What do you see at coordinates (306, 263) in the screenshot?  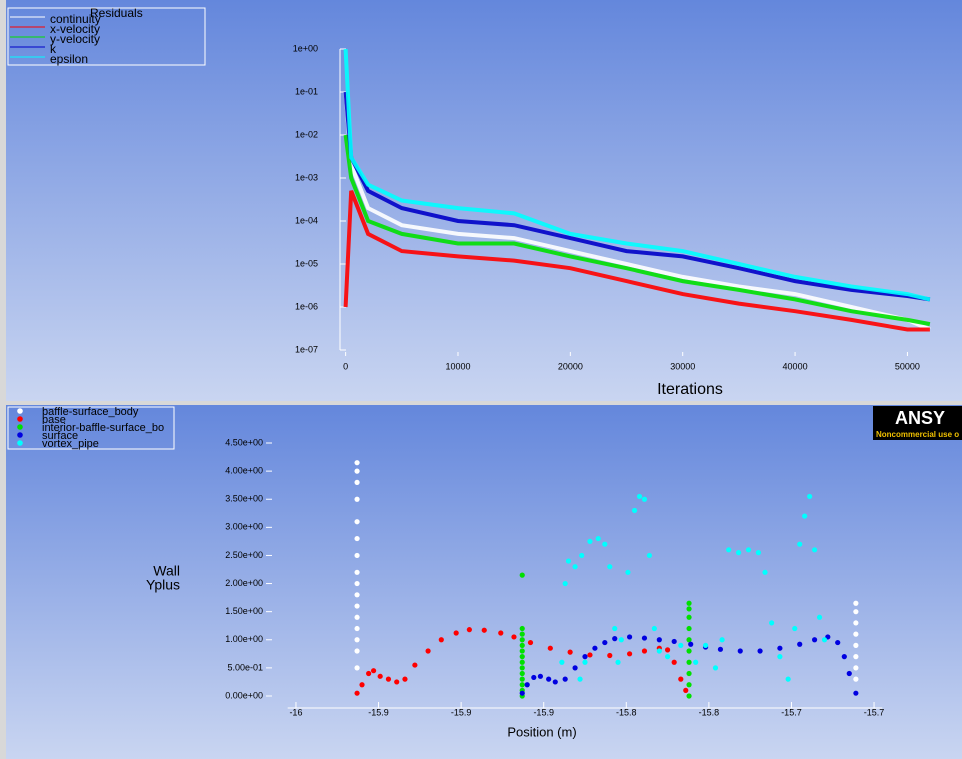 I see `y-tick-label: 1e-05` at bounding box center [306, 263].